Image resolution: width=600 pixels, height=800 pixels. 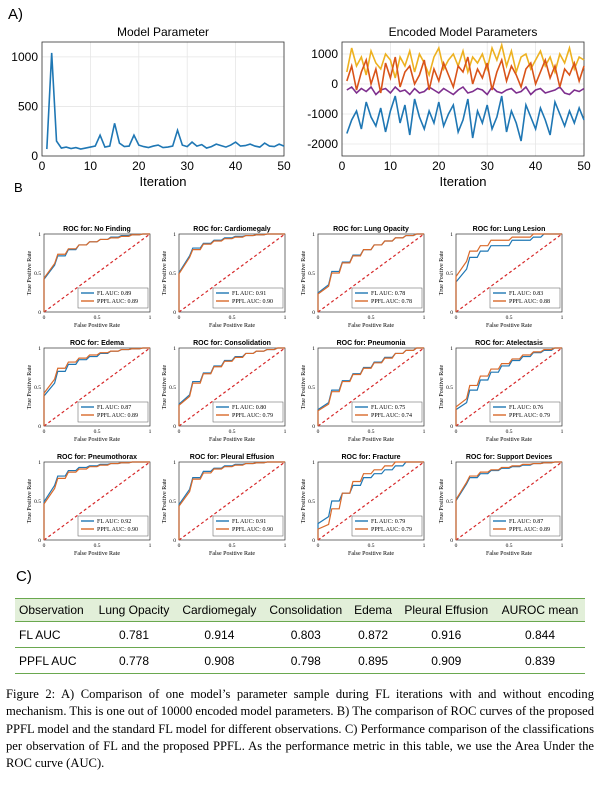 I want to click on roc-chart-title: ROC for: Pneumonia, so click(x=371, y=343).